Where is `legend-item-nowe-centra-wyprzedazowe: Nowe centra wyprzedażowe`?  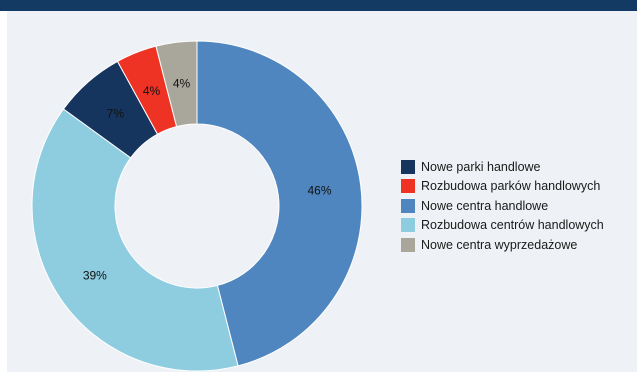 legend-item-nowe-centra-wyprzedazowe: Nowe centra wyprzedażowe is located at coordinates (502, 245).